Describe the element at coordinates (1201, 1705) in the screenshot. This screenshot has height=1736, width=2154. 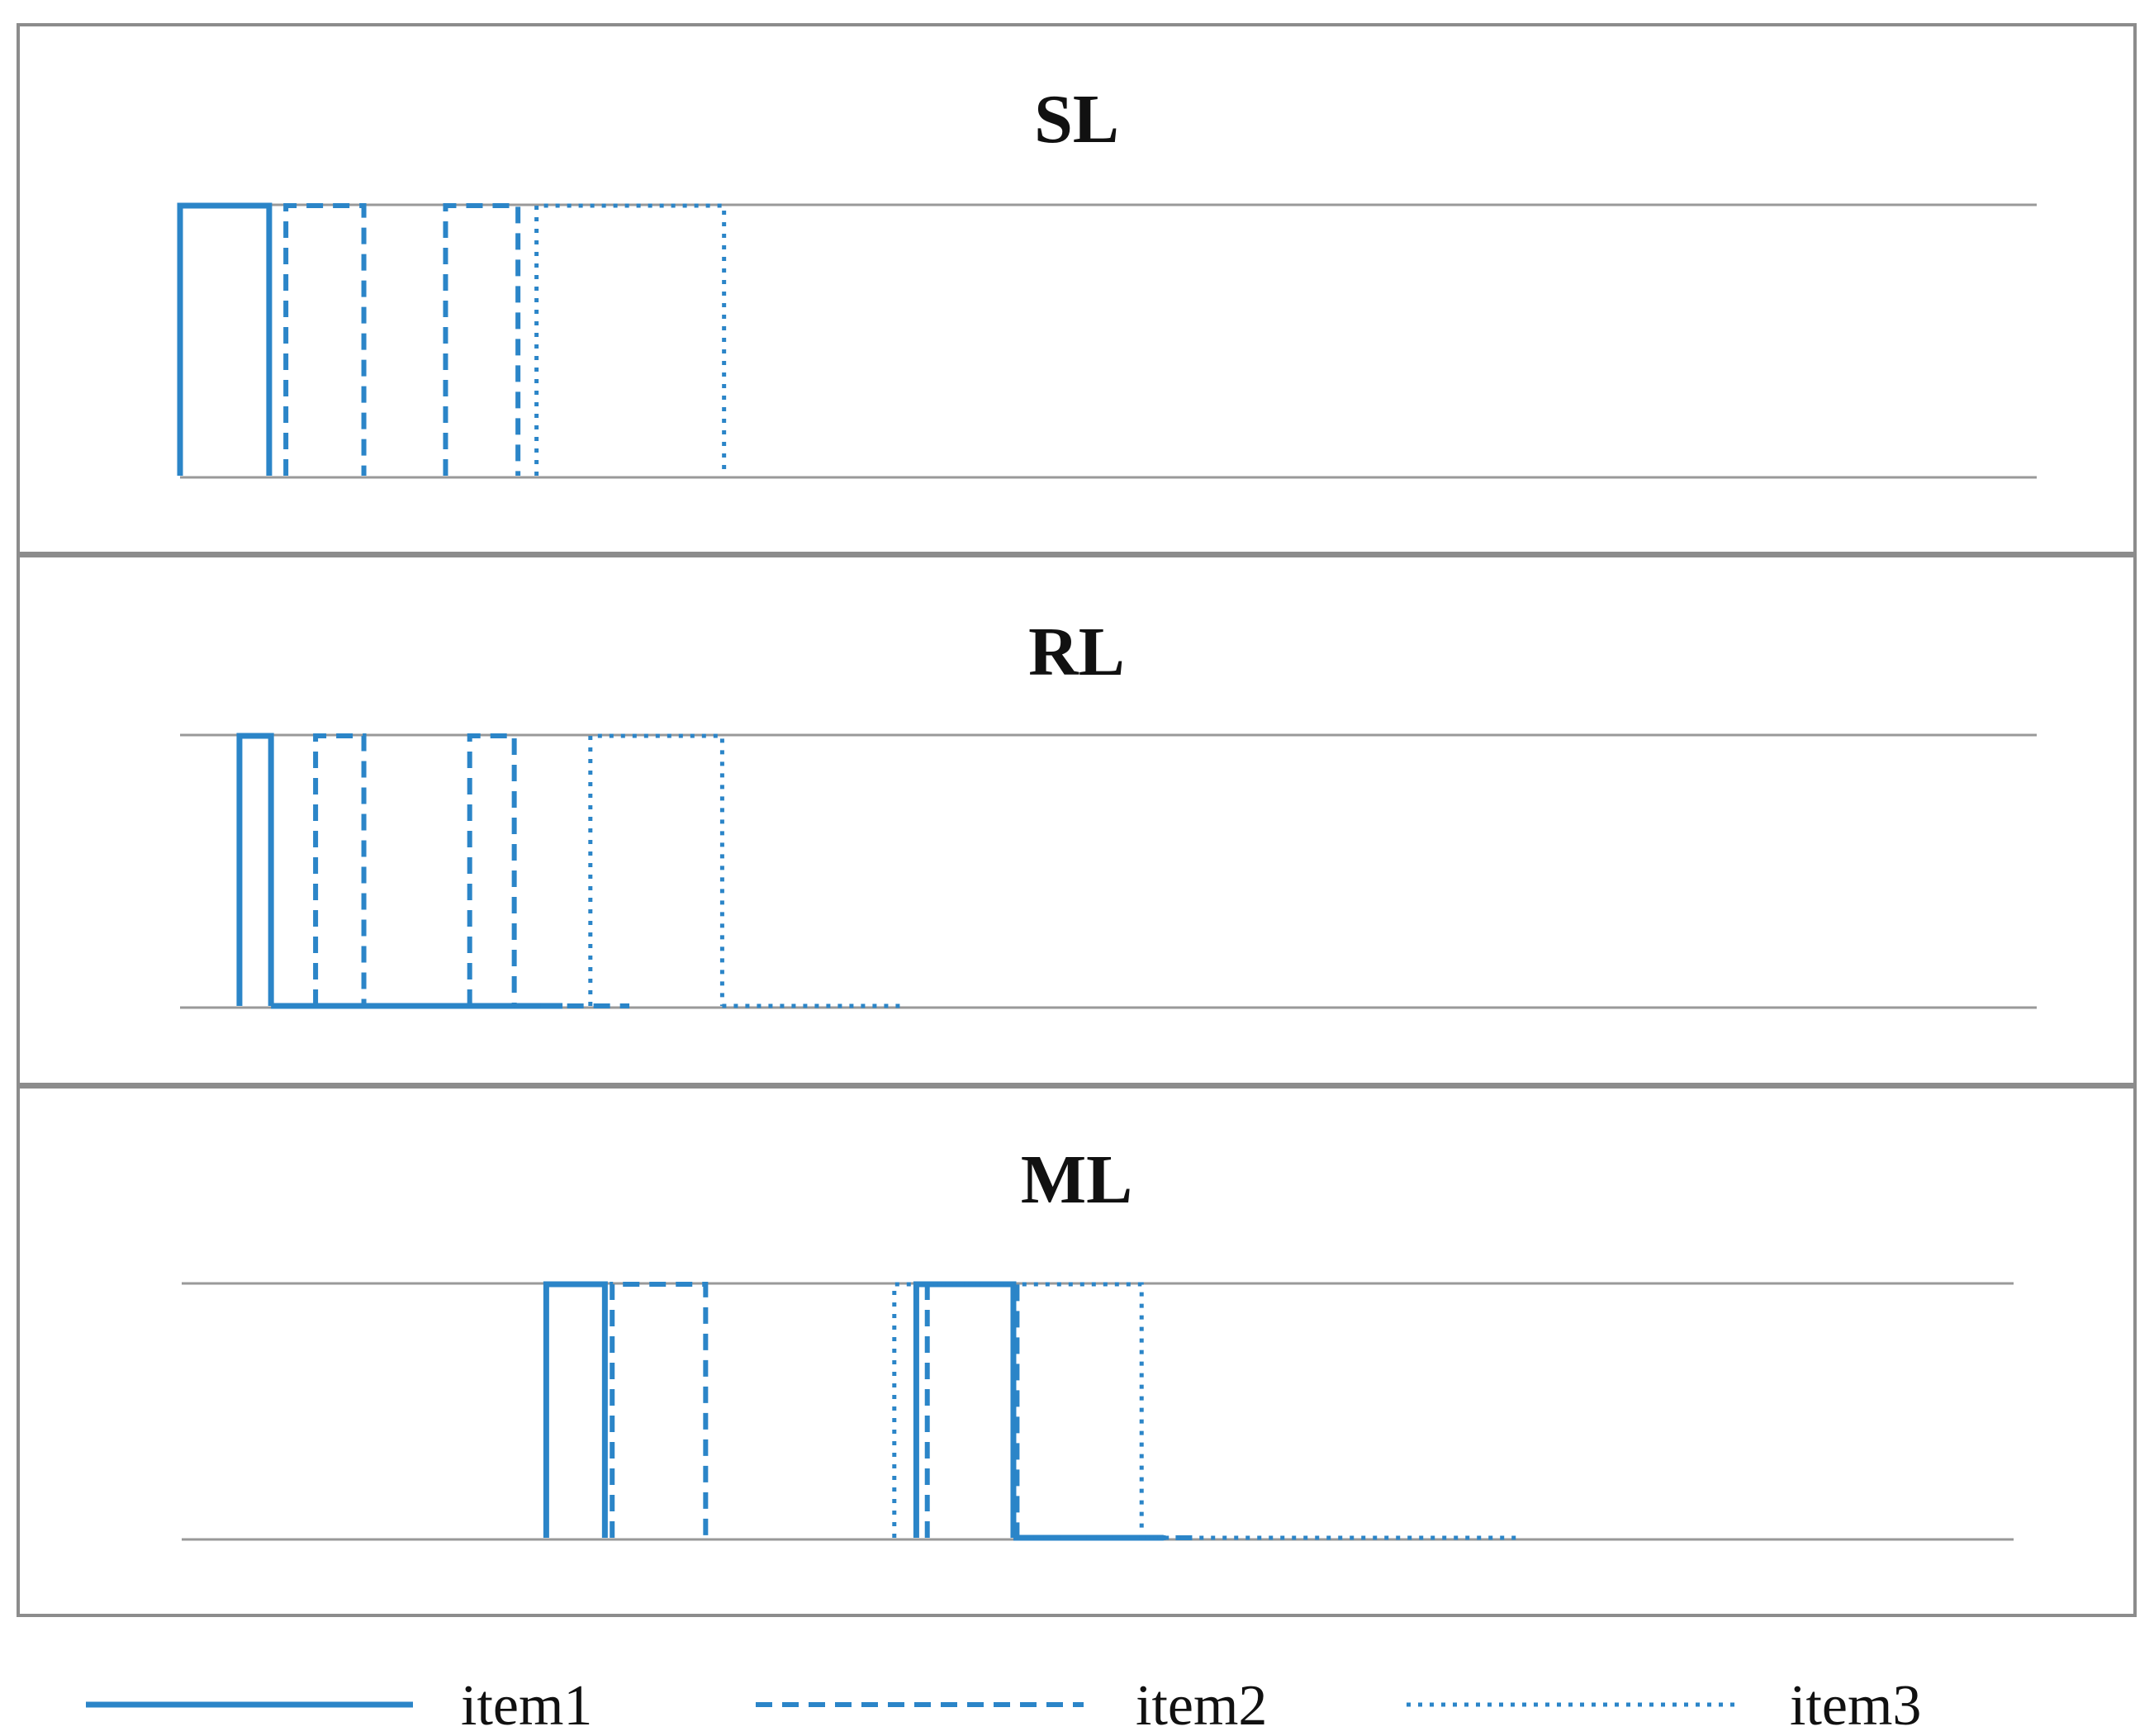
I see `legend-label-item2: item2` at that location.